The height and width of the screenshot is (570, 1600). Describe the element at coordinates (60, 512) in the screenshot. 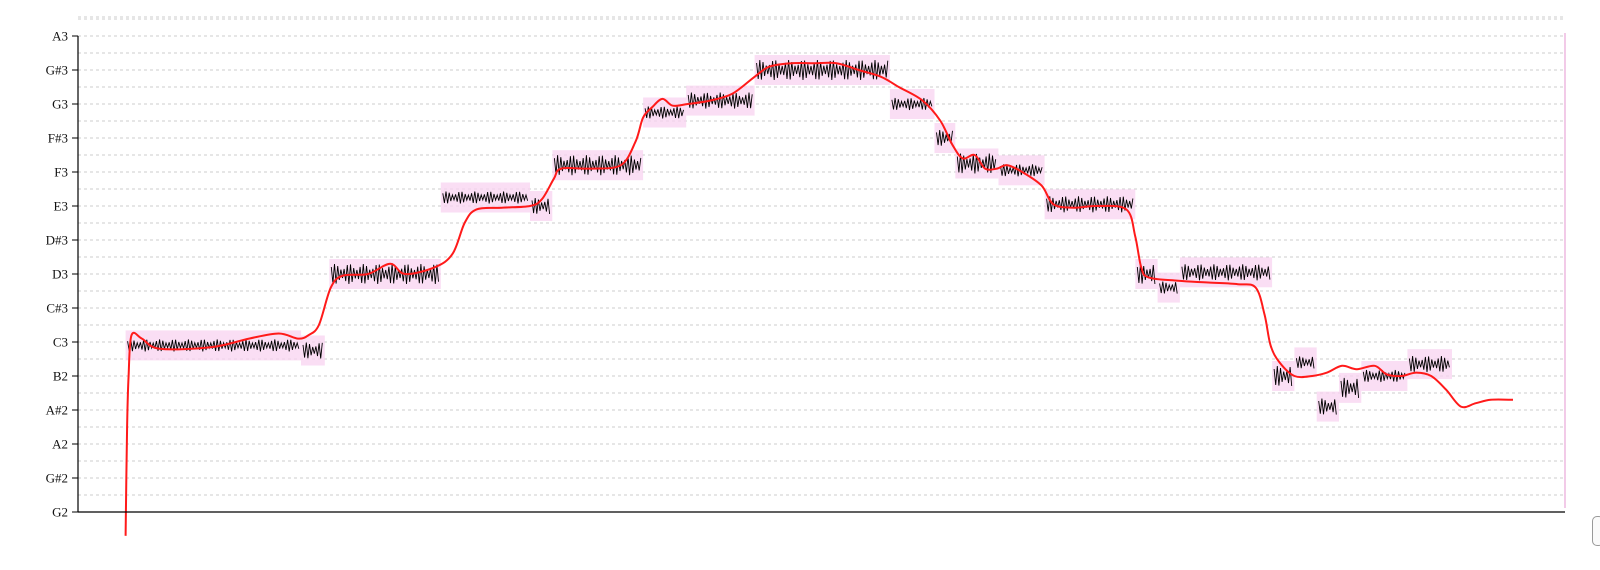

I see `y-tick-label: G2` at that location.